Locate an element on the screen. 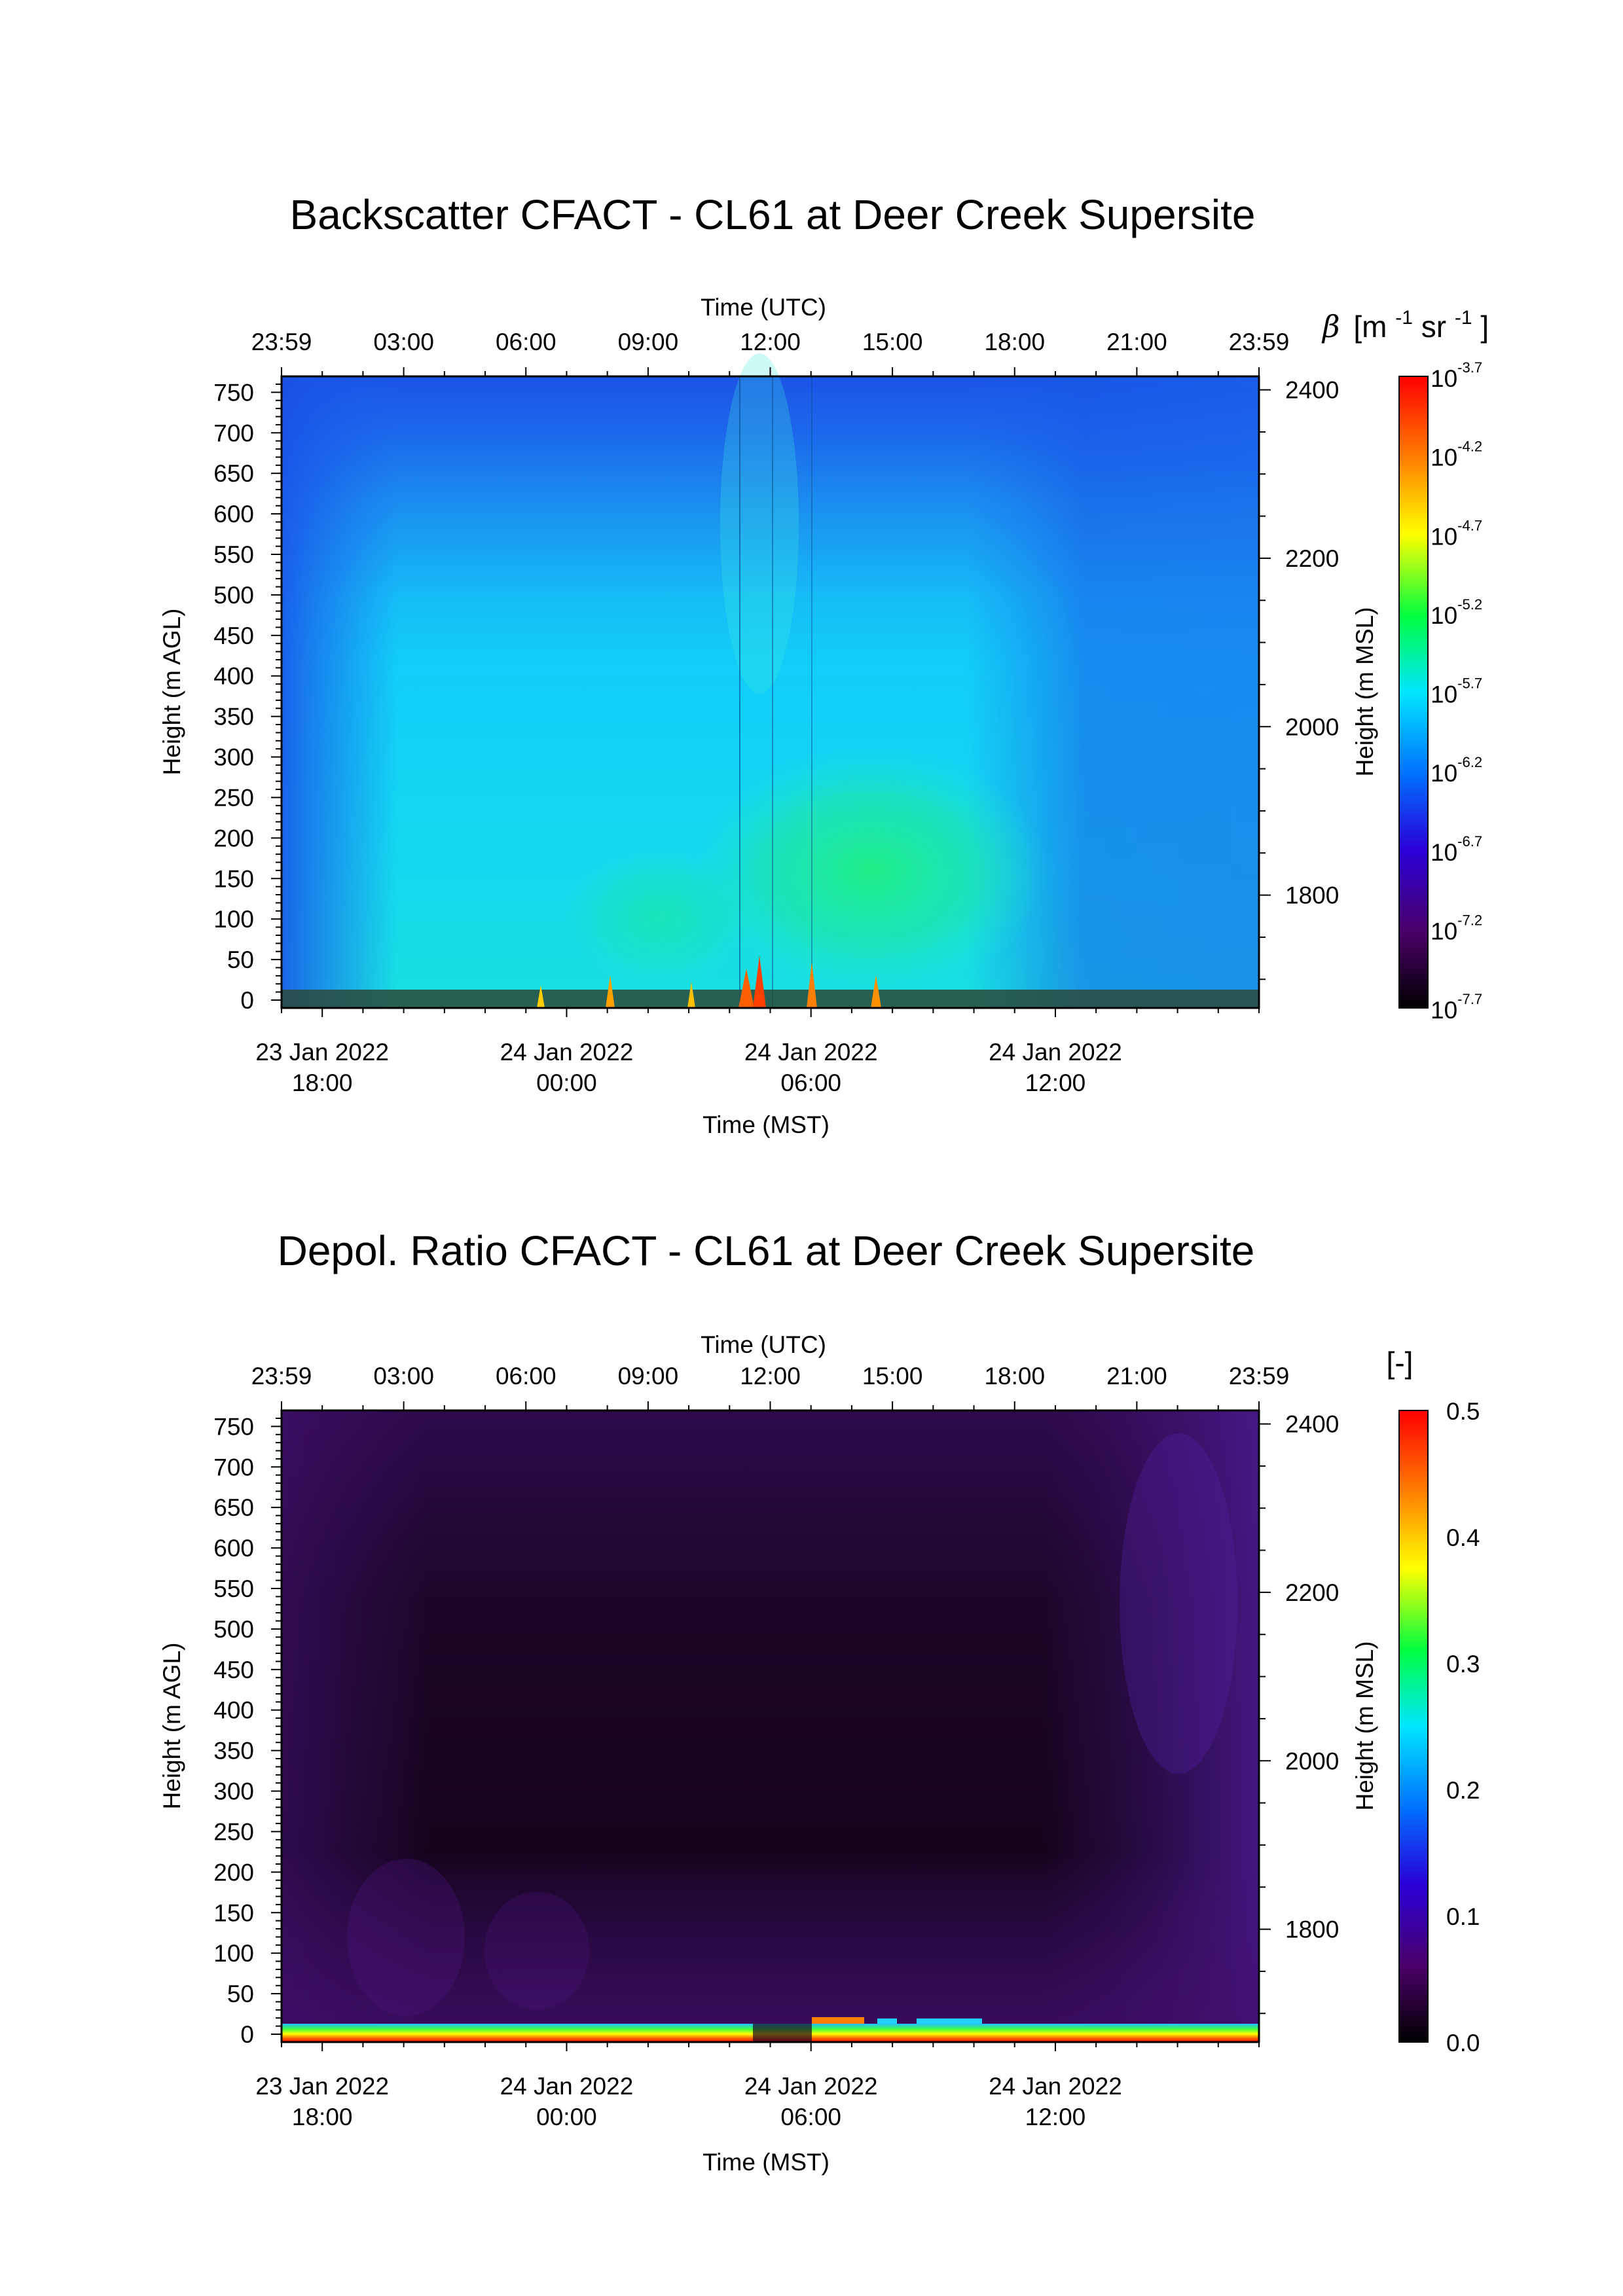 The image size is (1623, 2296). colorbar-tick-exponent: -4.2 is located at coordinates (1469, 447).